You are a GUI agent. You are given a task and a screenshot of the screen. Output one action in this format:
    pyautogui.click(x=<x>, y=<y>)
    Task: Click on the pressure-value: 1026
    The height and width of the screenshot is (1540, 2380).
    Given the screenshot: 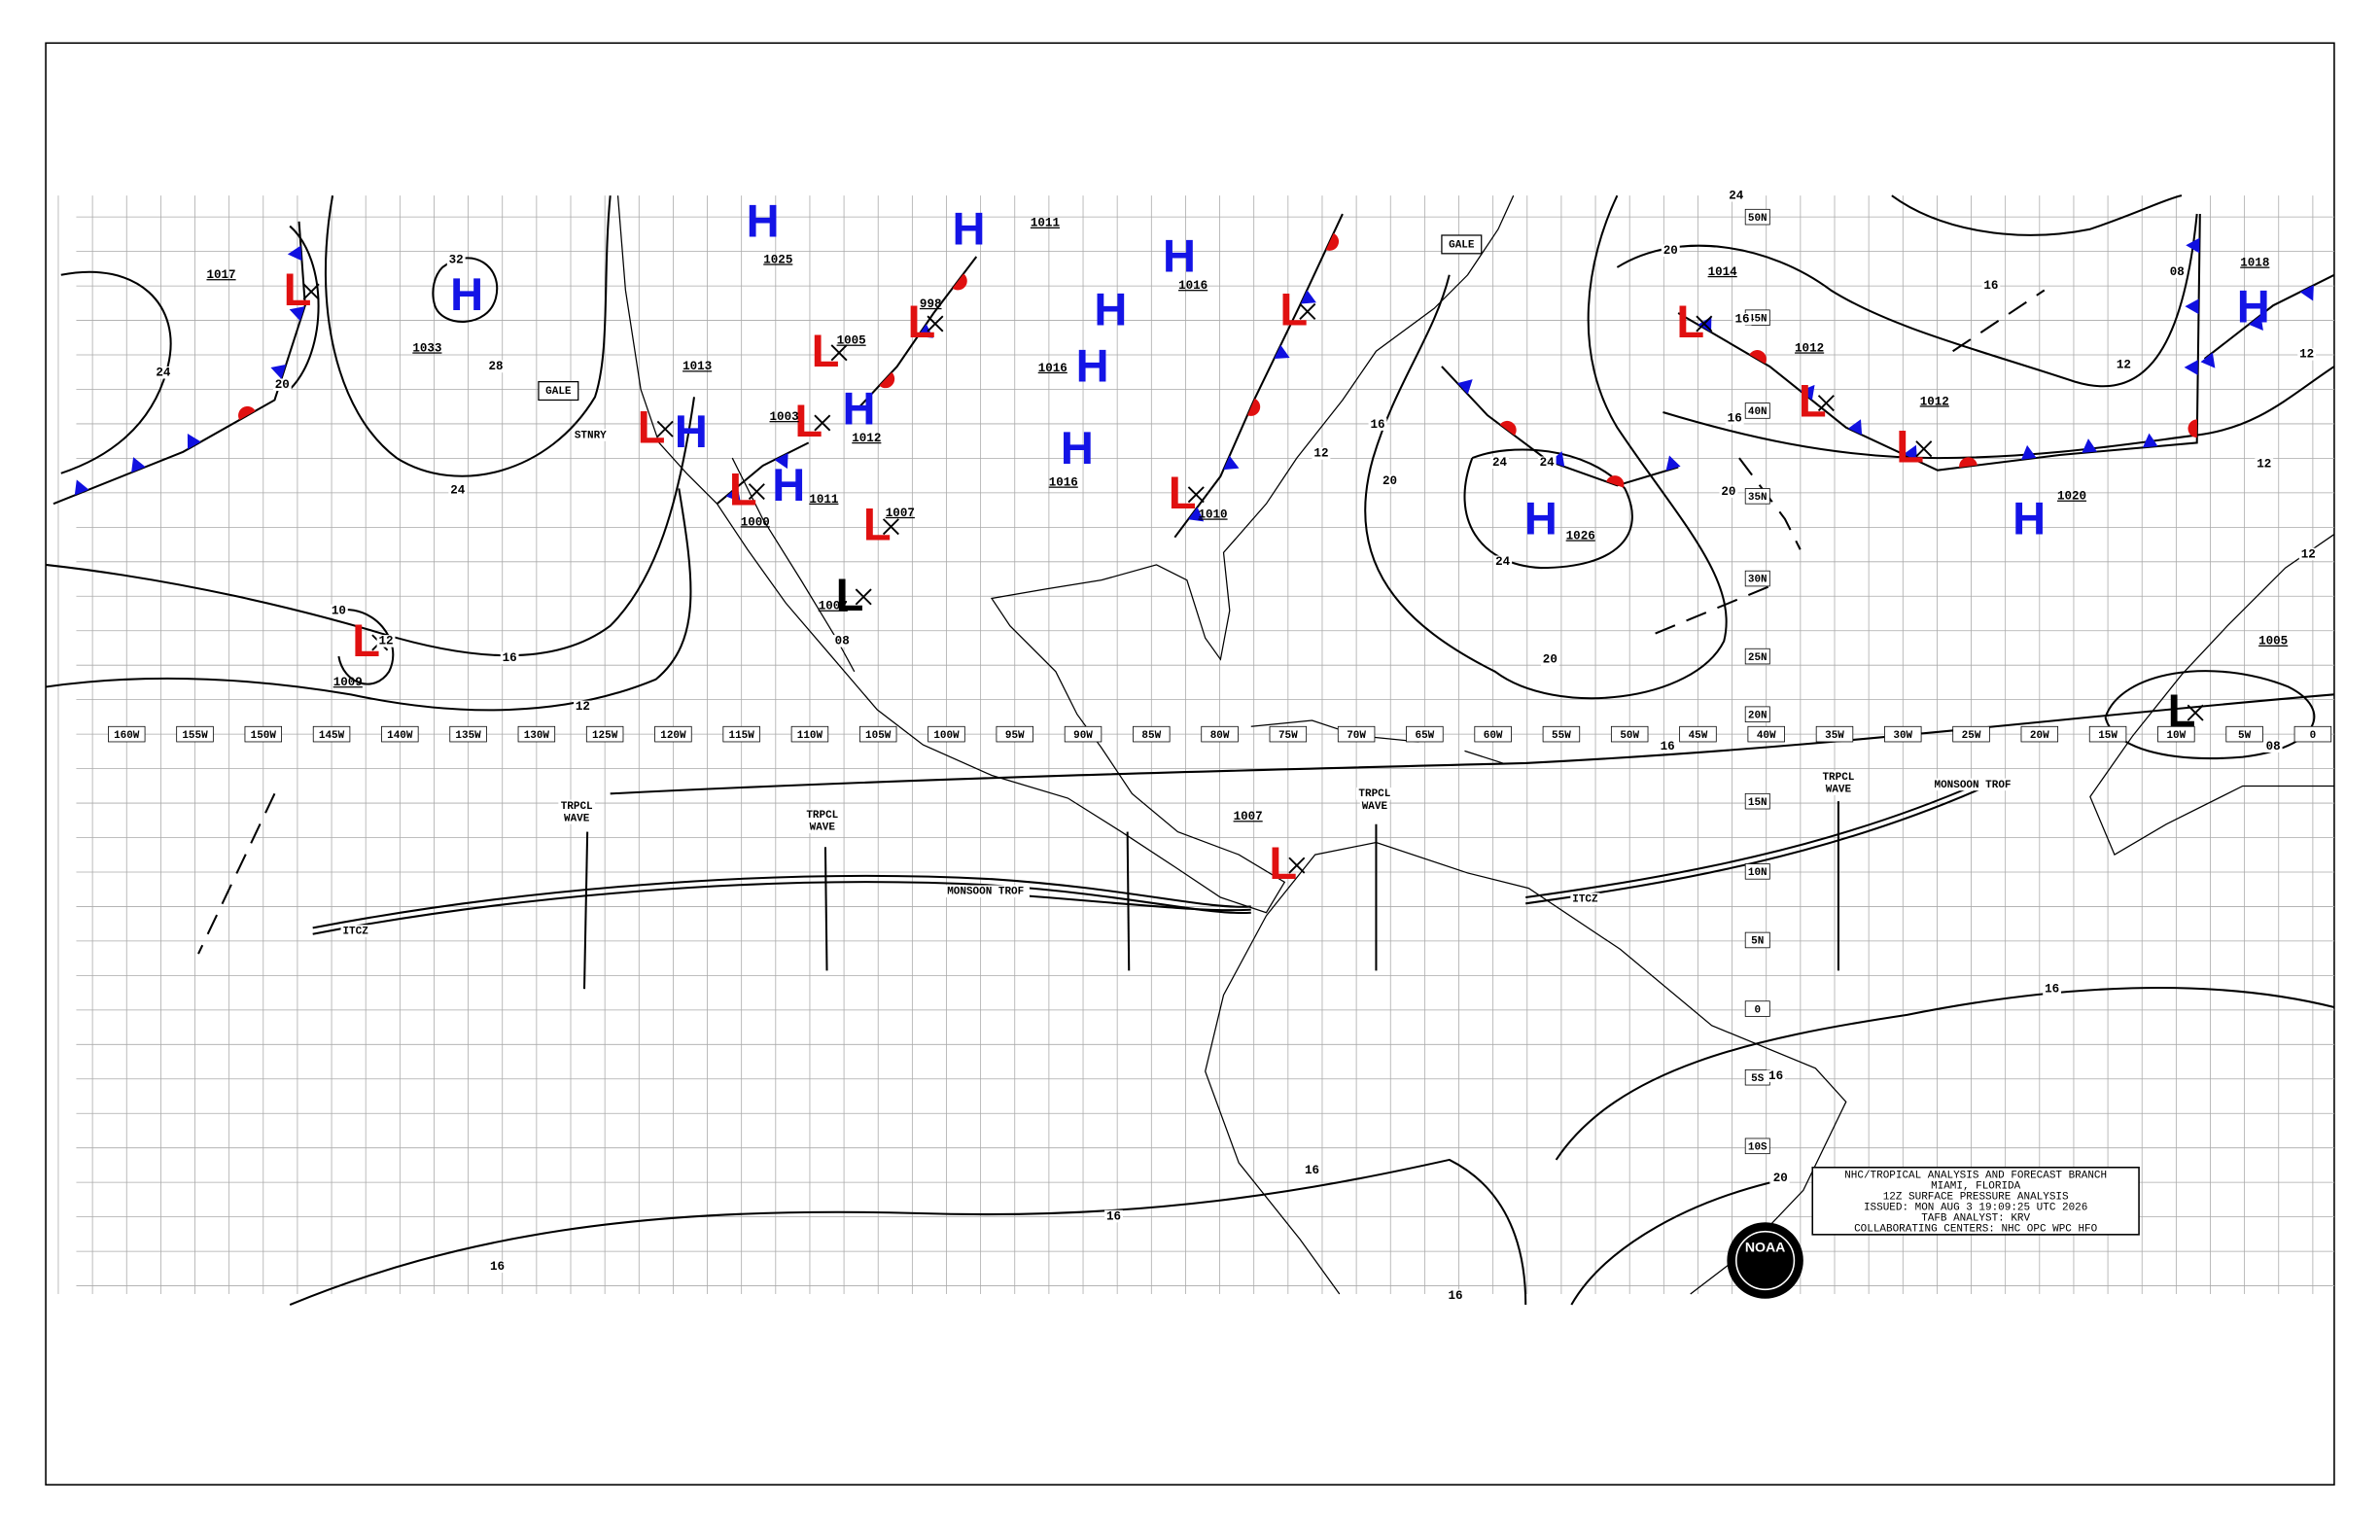 What is the action you would take?
    pyautogui.click(x=1580, y=535)
    